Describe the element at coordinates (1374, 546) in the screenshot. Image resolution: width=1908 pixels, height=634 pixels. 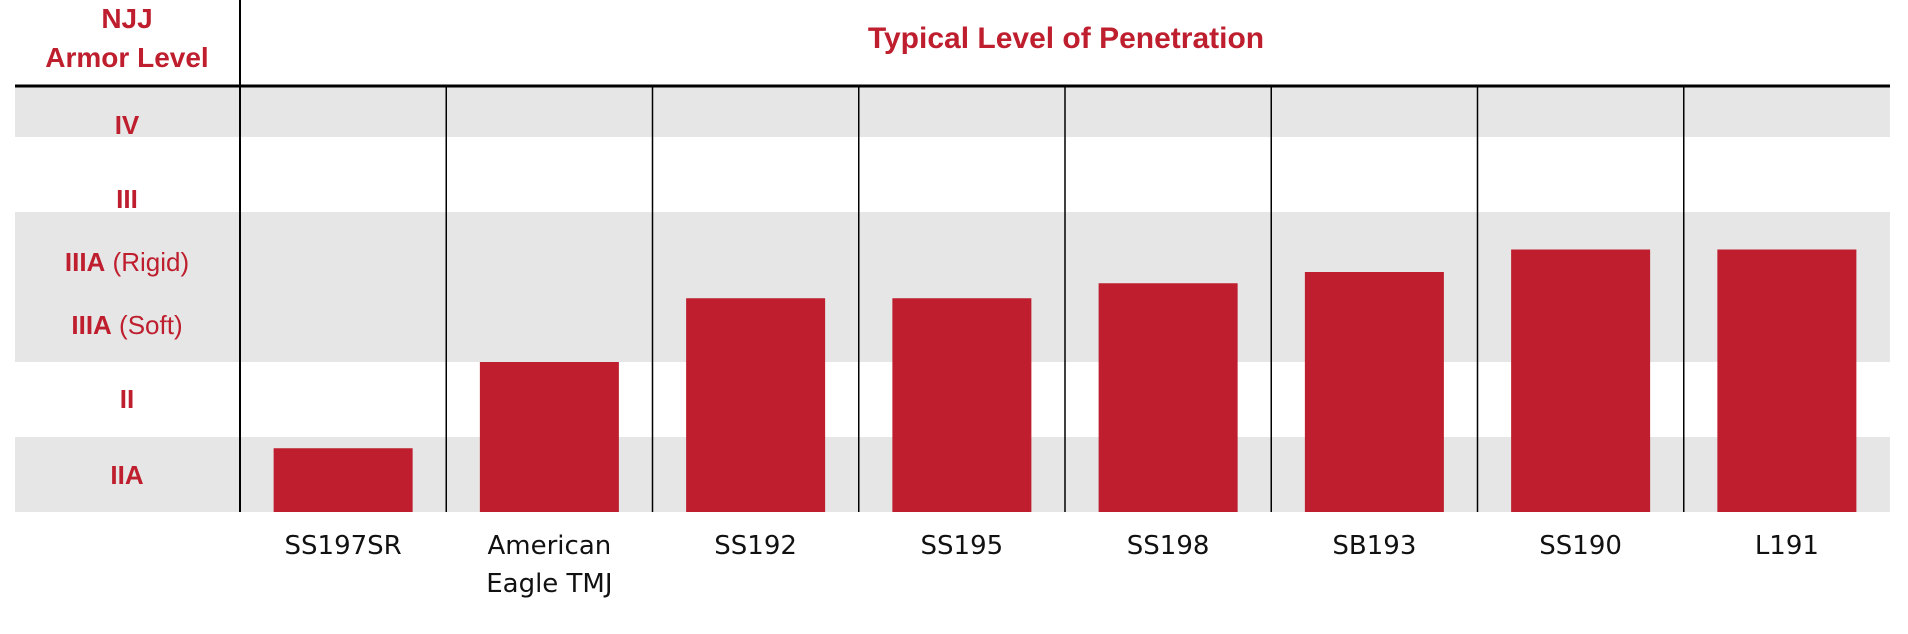
I see `category-label: SB193` at that location.